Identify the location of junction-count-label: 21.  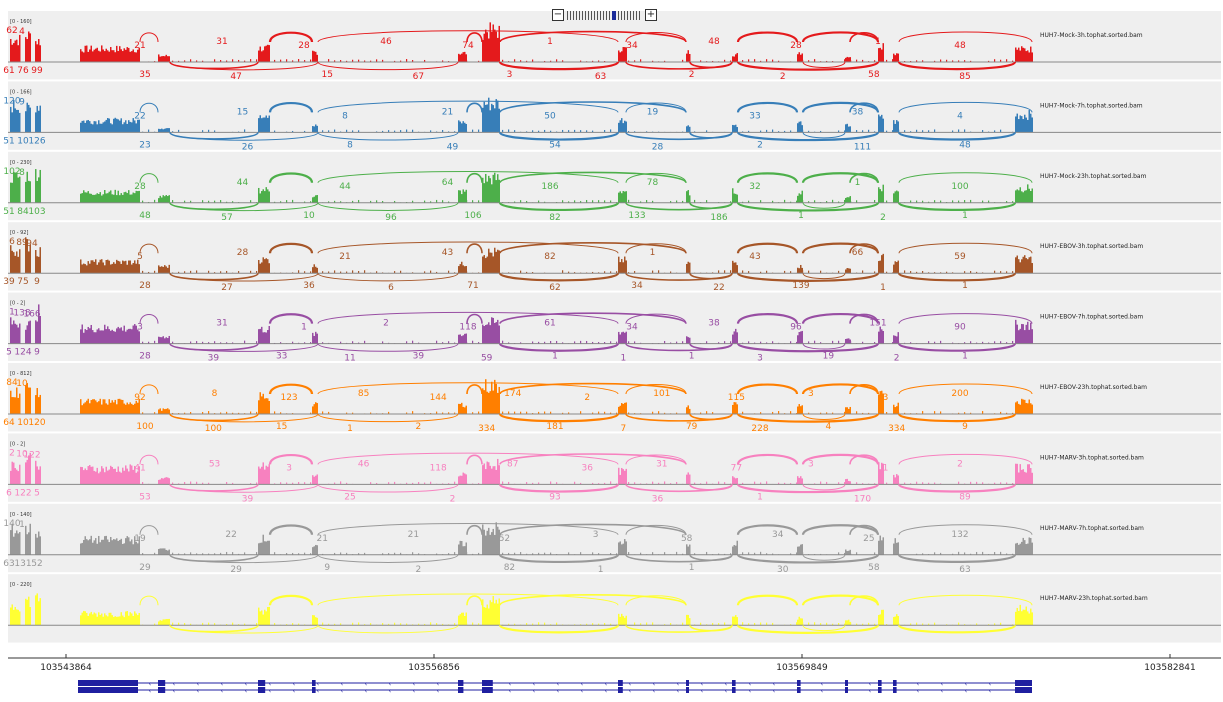
(413, 535).